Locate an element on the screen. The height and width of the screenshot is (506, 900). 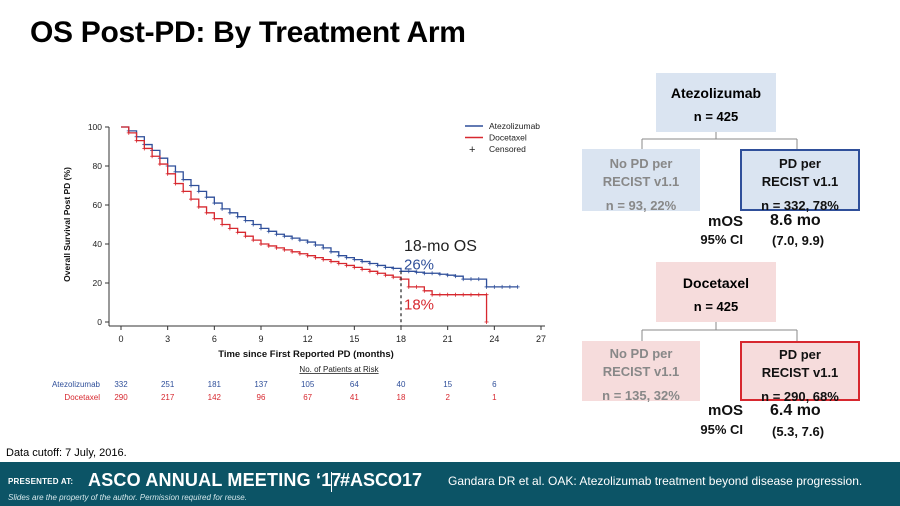
risk-cell: 290 is located at coordinates (121, 397).